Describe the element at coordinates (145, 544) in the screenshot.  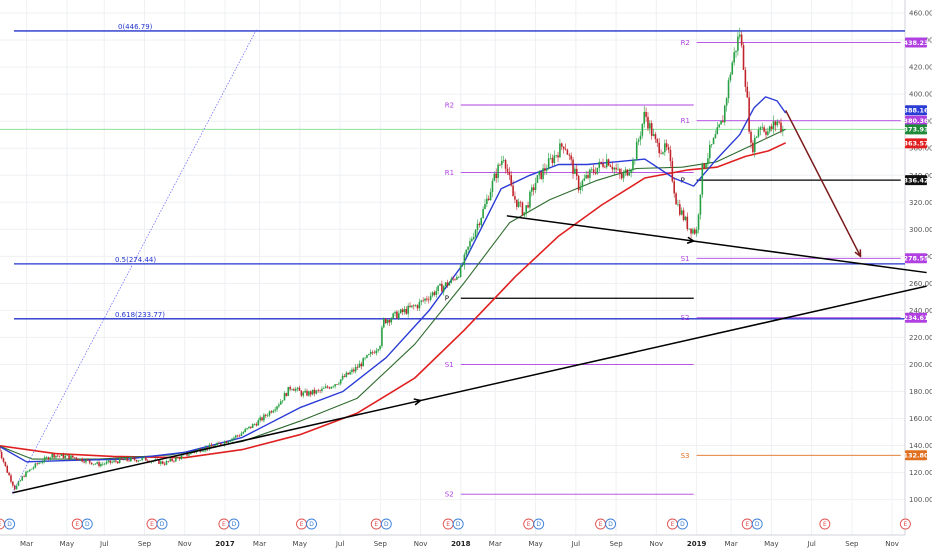
I see `x-tick-label: Sep` at that location.